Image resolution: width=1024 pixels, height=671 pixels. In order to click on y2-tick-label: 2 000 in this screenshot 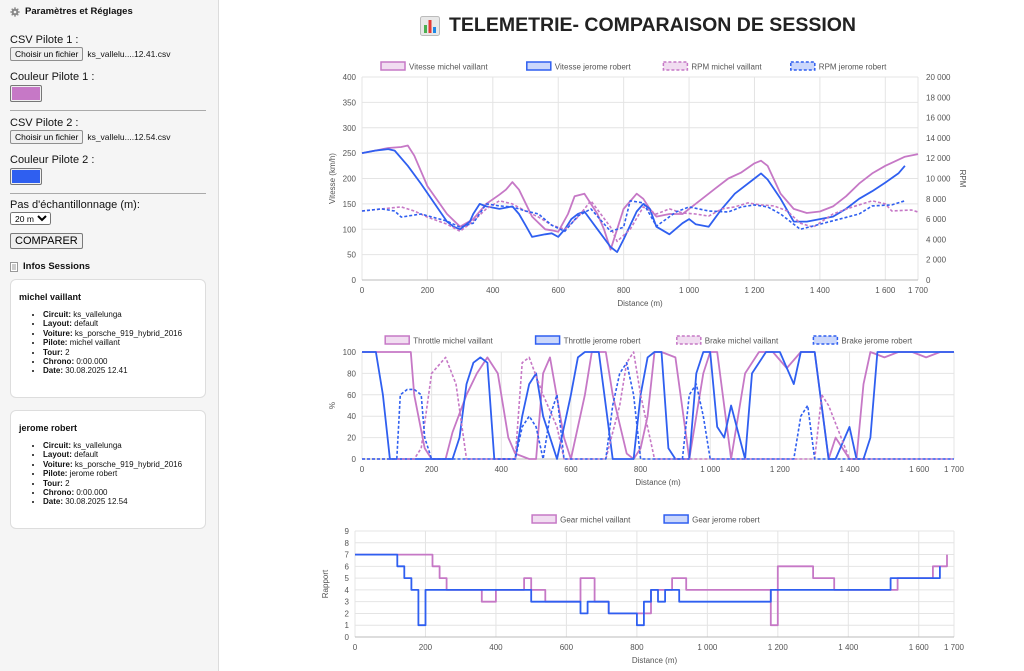, I will do `click(936, 260)`.